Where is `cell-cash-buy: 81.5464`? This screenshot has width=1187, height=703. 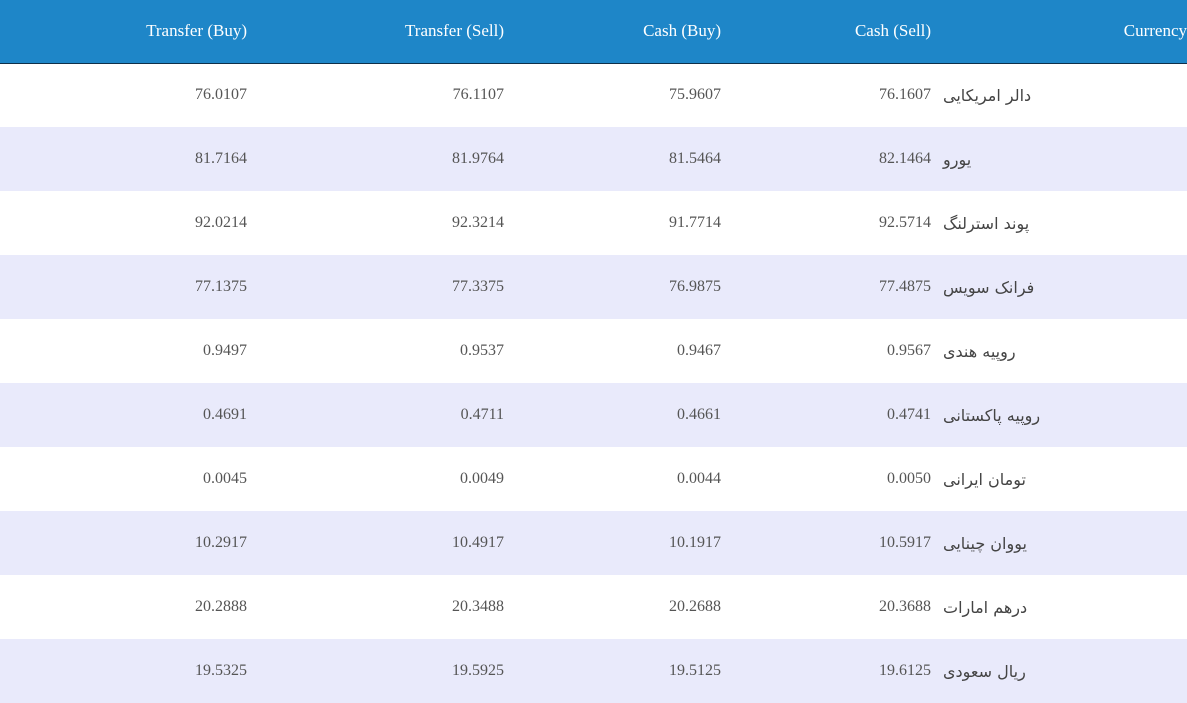
cell-cash-buy: 81.5464 is located at coordinates (695, 158).